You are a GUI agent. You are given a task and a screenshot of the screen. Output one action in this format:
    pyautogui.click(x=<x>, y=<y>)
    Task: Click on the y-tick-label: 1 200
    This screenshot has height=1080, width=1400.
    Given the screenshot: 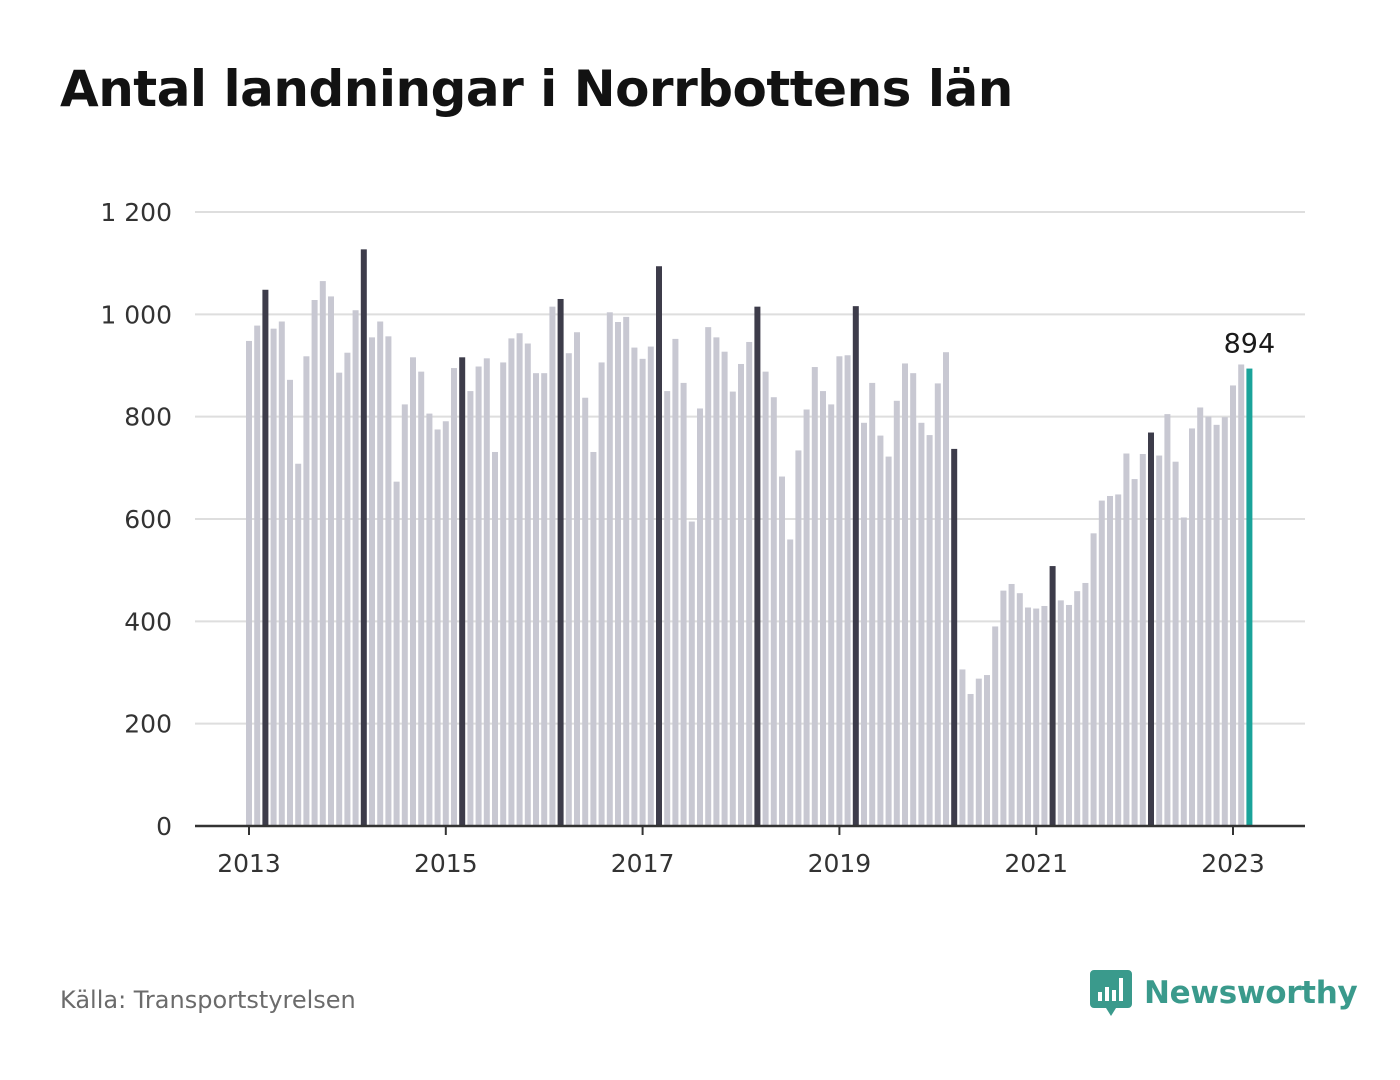 What is the action you would take?
    pyautogui.click(x=136, y=212)
    